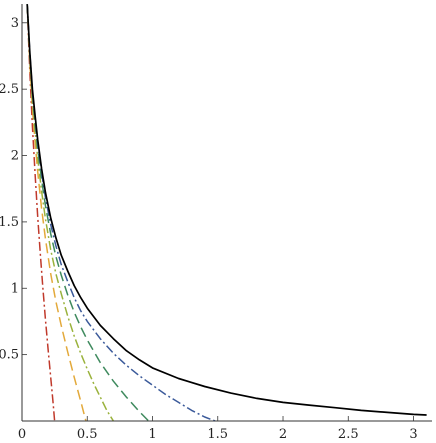 The height and width of the screenshot is (443, 436). Describe the element at coordinates (15, 23) in the screenshot. I see `y-tick-label: 3` at that location.